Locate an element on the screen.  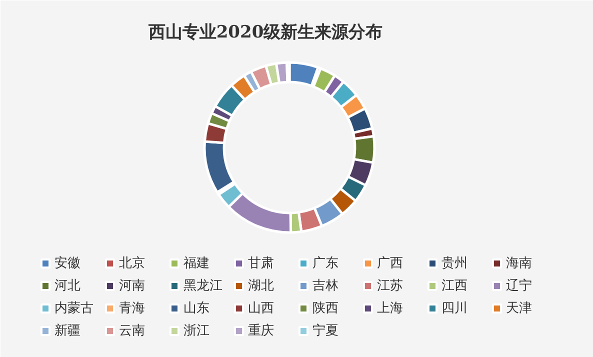
legend-label: 内蒙古 is located at coordinates (74, 308).